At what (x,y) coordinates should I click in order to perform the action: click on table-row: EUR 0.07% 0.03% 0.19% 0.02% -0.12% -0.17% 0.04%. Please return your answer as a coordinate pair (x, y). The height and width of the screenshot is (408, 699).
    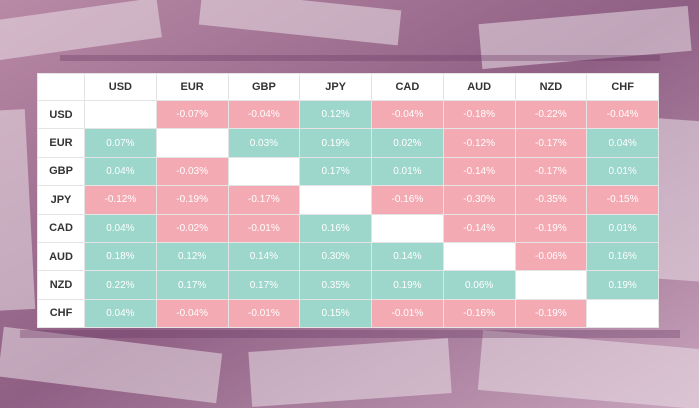
    Looking at the image, I should click on (348, 143).